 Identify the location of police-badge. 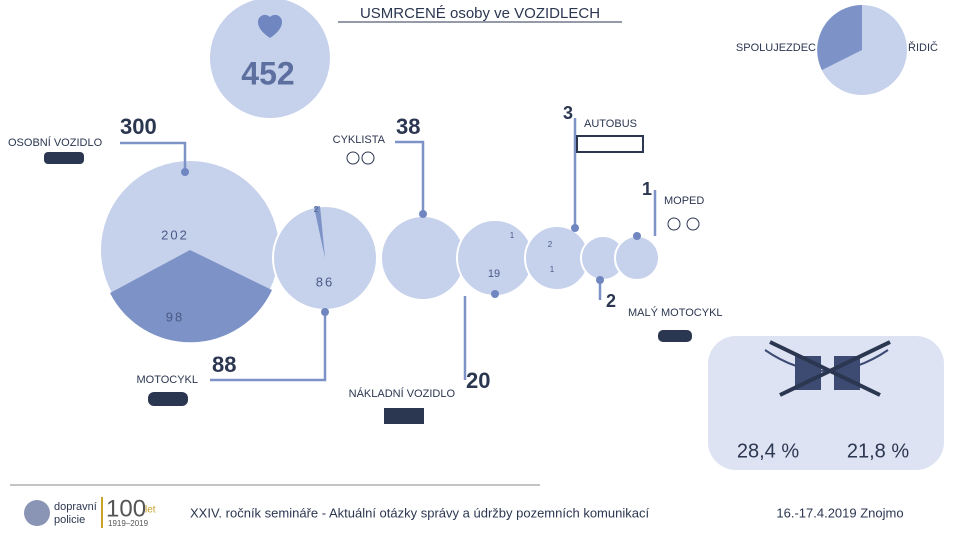
(37, 513).